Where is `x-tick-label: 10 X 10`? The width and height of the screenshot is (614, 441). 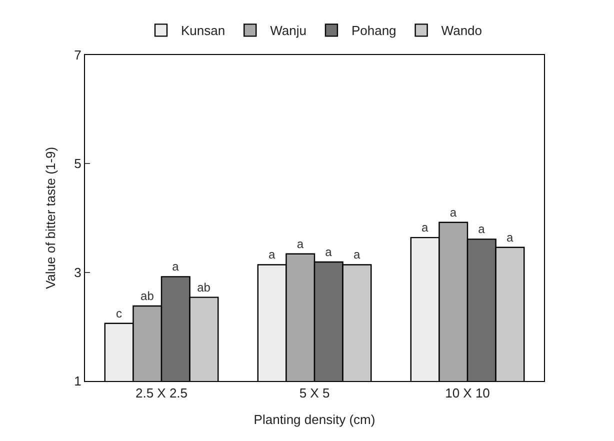
x-tick-label: 10 X 10 is located at coordinates (467, 393).